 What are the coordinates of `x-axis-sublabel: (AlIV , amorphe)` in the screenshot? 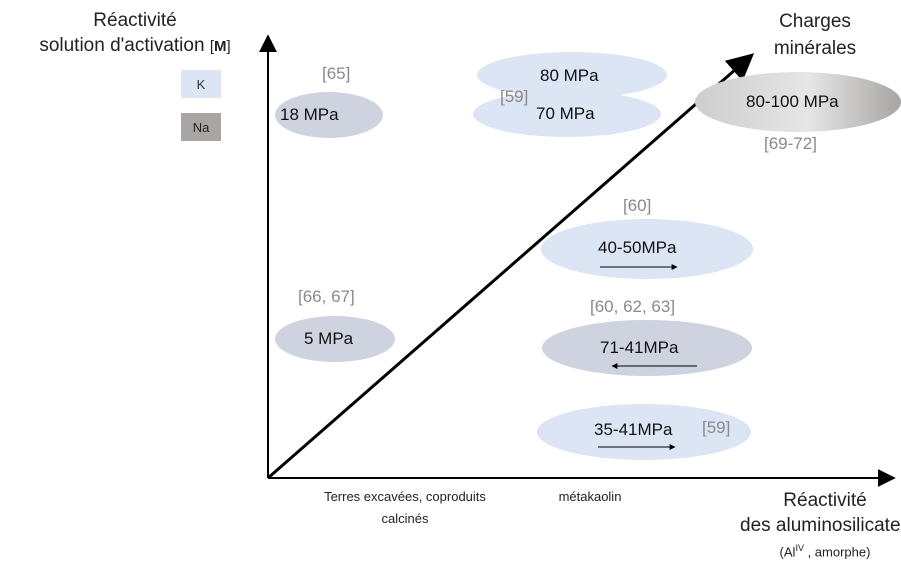 It's located at (820, 550).